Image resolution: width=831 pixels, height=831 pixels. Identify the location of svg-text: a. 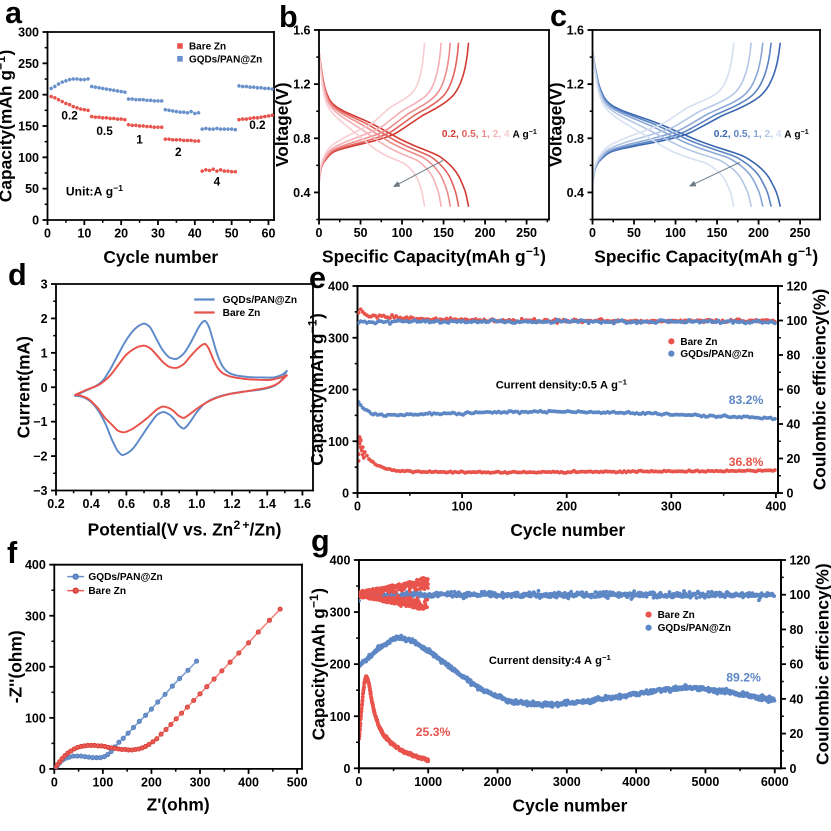
(14, 15).